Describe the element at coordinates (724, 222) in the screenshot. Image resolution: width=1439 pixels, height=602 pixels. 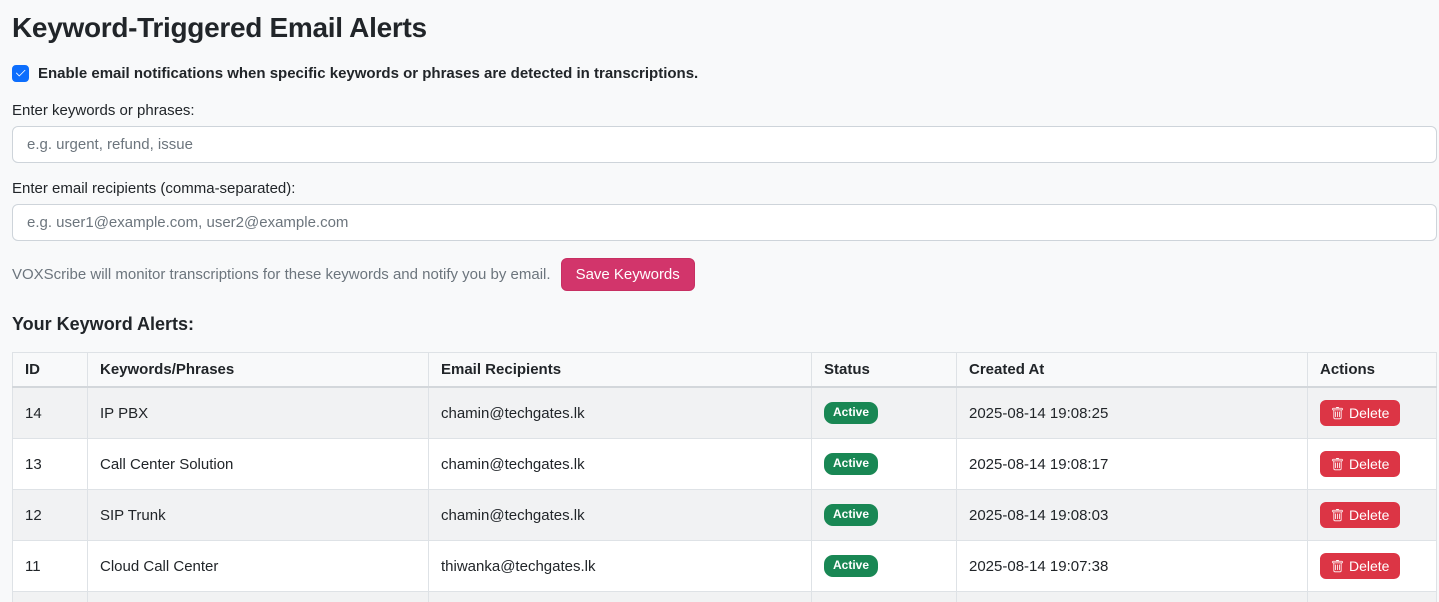
I see `recipients-input` at that location.